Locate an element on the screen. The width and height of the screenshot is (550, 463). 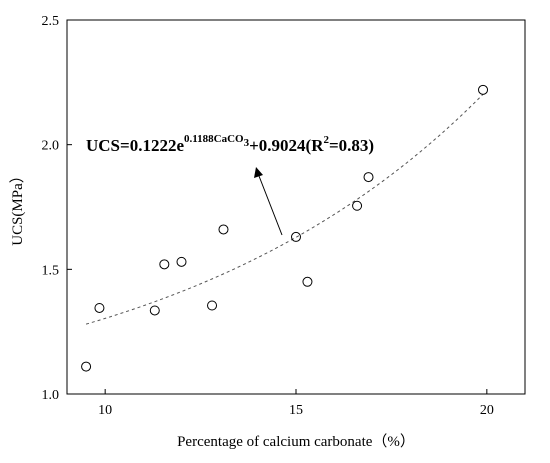
y-tick-label: 2.0 is located at coordinates (51, 146).